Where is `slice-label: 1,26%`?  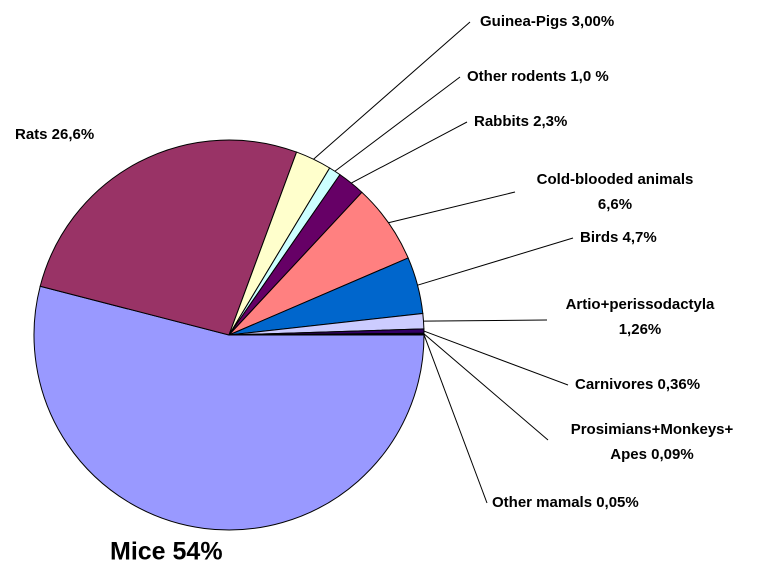
slice-label: 1,26% is located at coordinates (640, 329).